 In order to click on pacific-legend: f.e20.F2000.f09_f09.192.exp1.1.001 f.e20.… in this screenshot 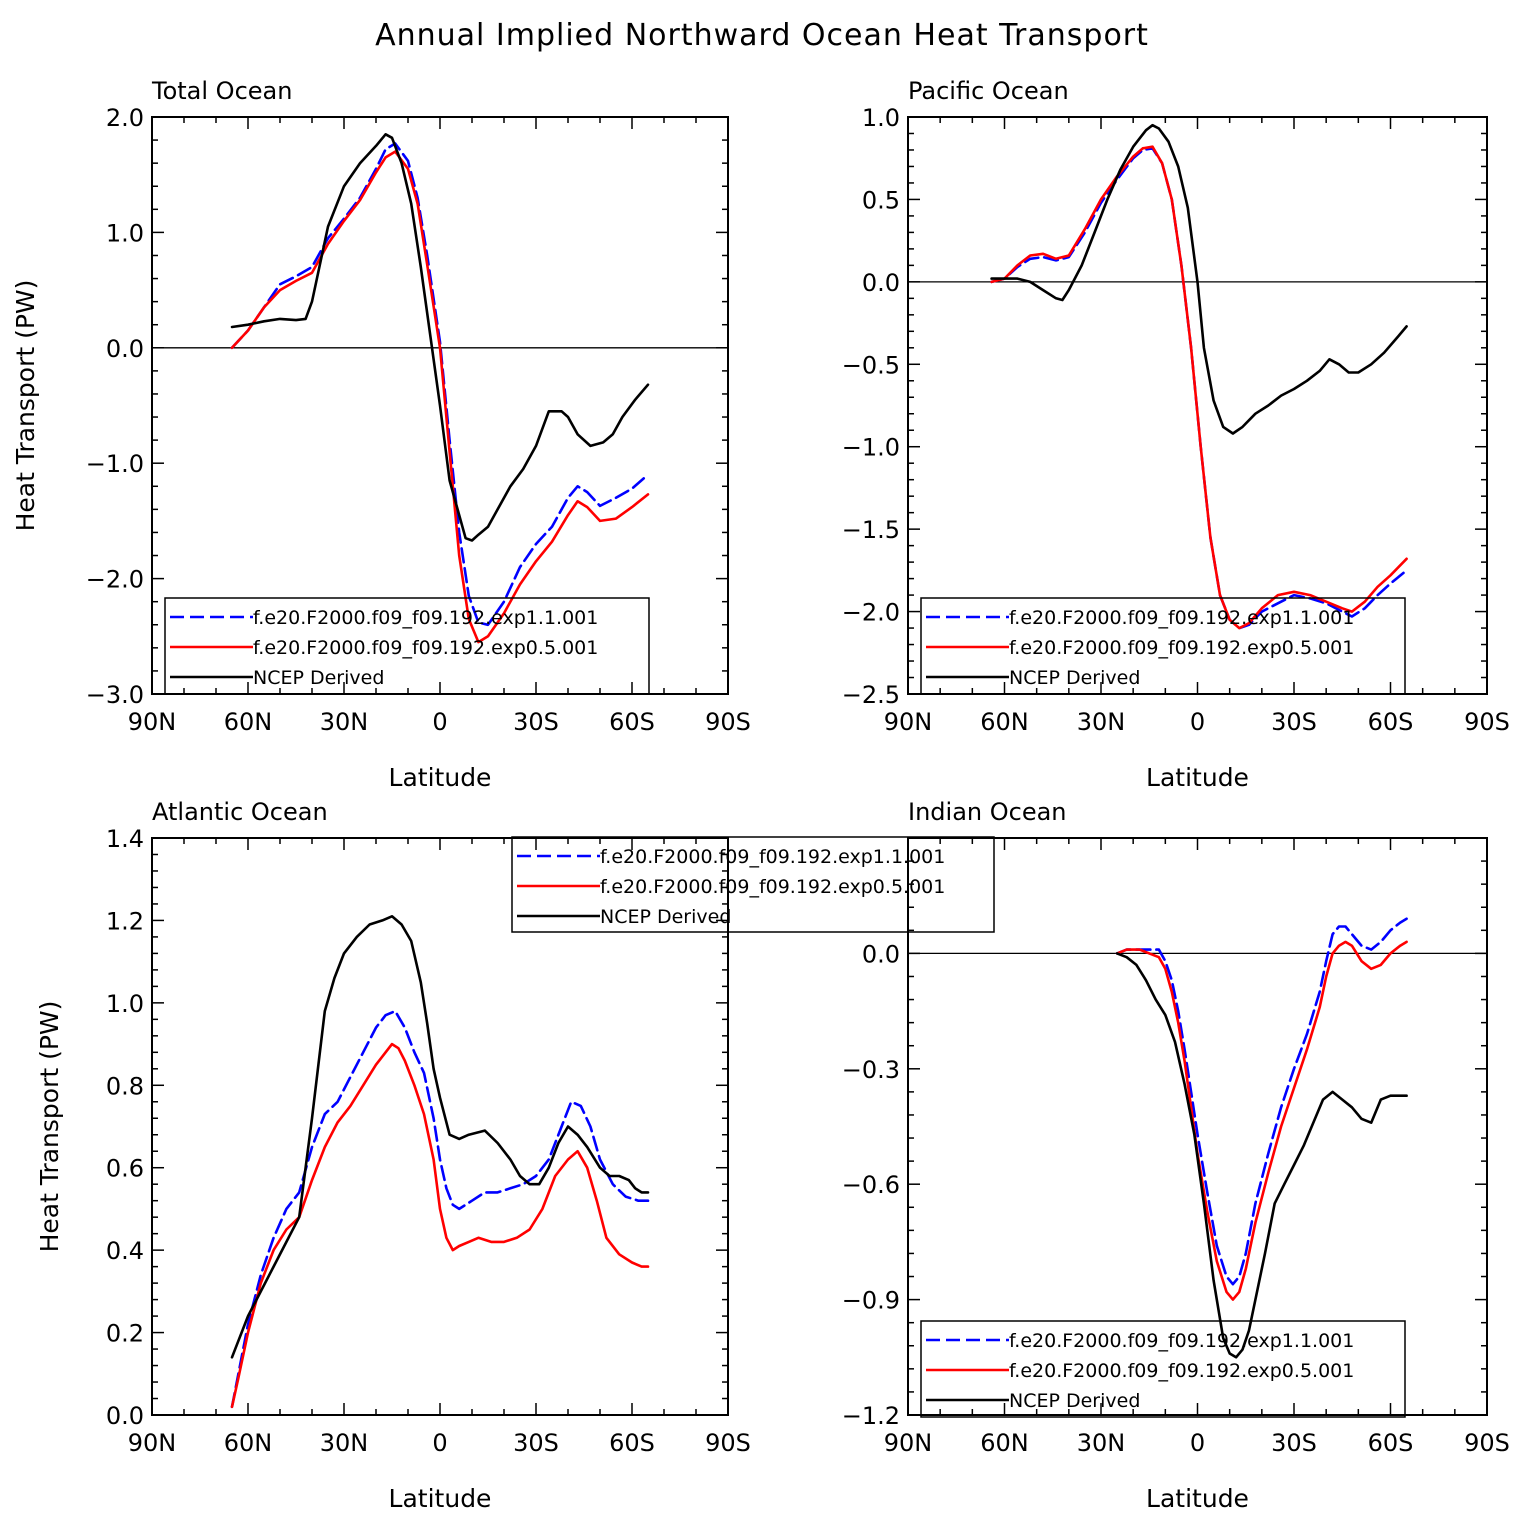, I will do `click(1163, 646)`.